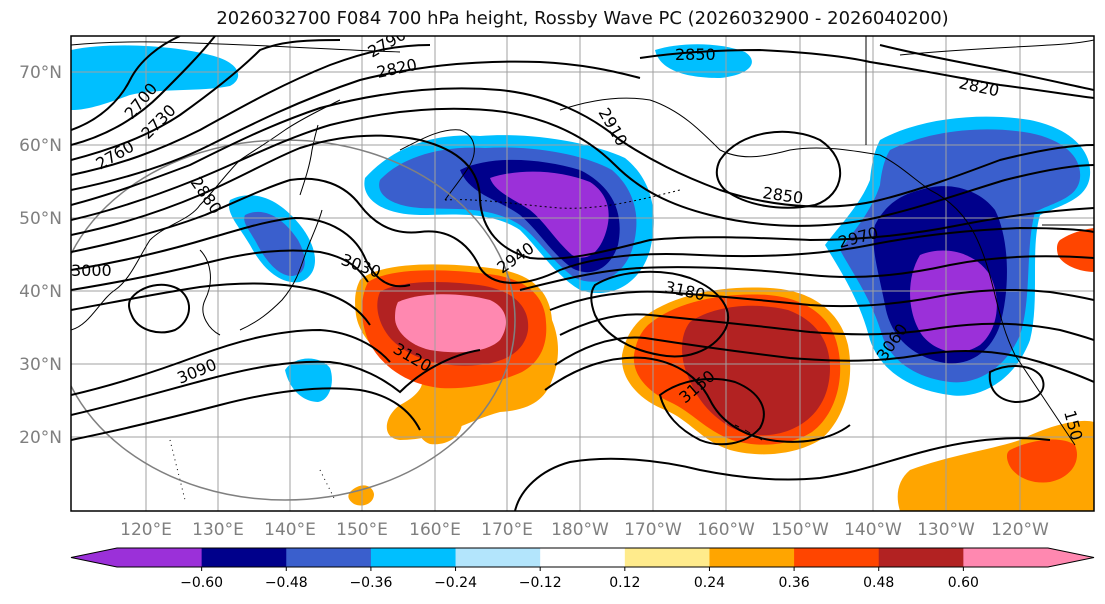  What do you see at coordinates (206, 215) in the screenshot?
I see `coast-east-asia` at bounding box center [206, 215].